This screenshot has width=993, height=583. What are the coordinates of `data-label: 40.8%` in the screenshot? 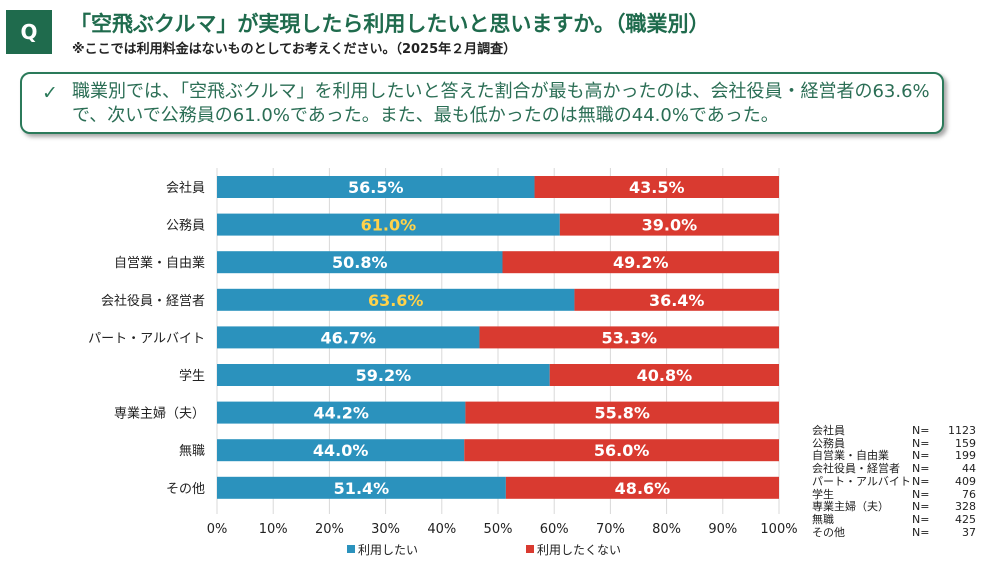 It's located at (665, 375).